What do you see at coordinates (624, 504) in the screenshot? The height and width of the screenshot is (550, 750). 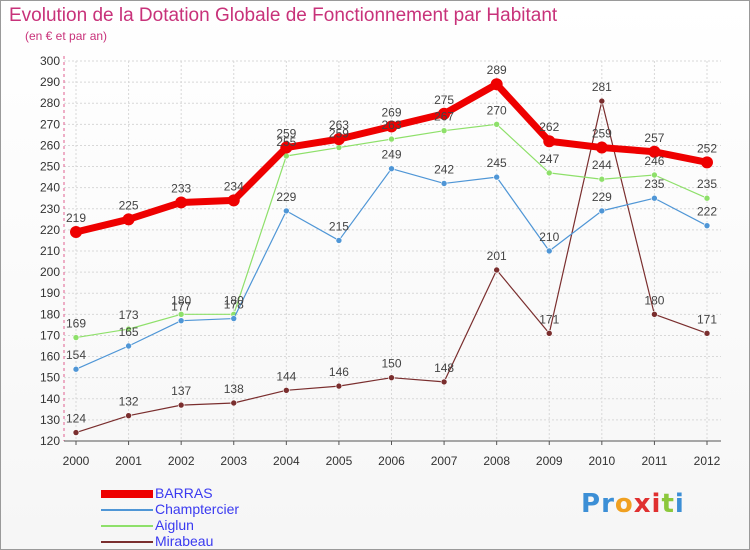 I see `logo-letter: o` at bounding box center [624, 504].